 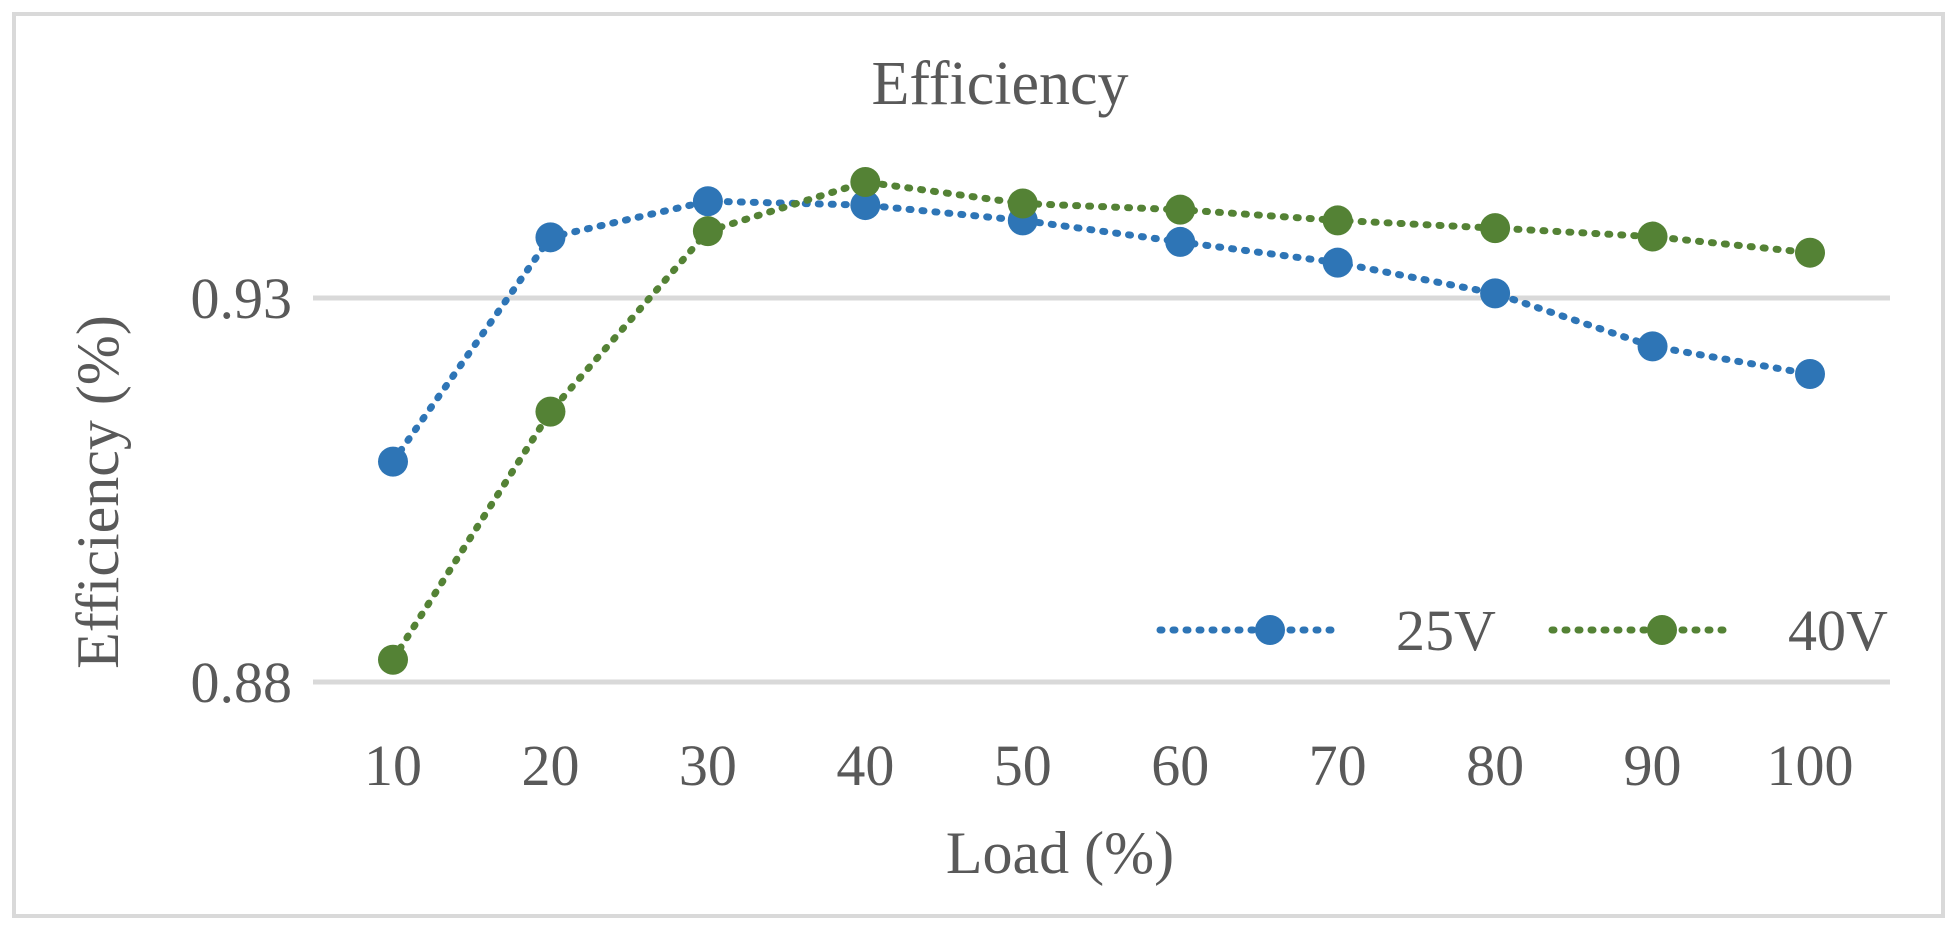 What do you see at coordinates (1109, 765) in the screenshot?
I see `x-axis-ticks: 10 20 30 40 50 60 70 80 90 100` at bounding box center [1109, 765].